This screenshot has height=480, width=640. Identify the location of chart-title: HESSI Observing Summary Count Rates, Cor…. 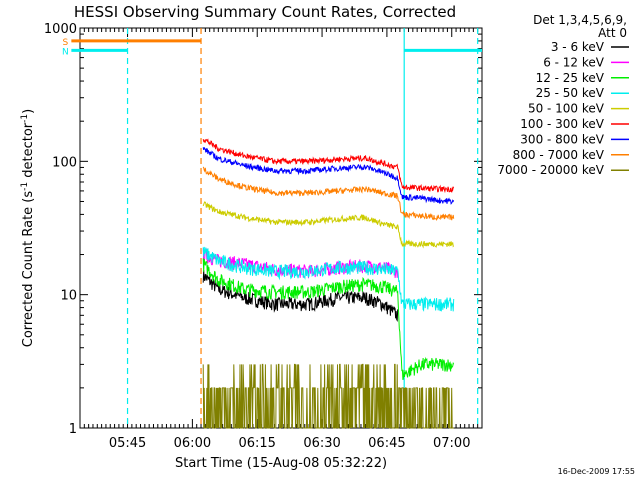
(265, 12).